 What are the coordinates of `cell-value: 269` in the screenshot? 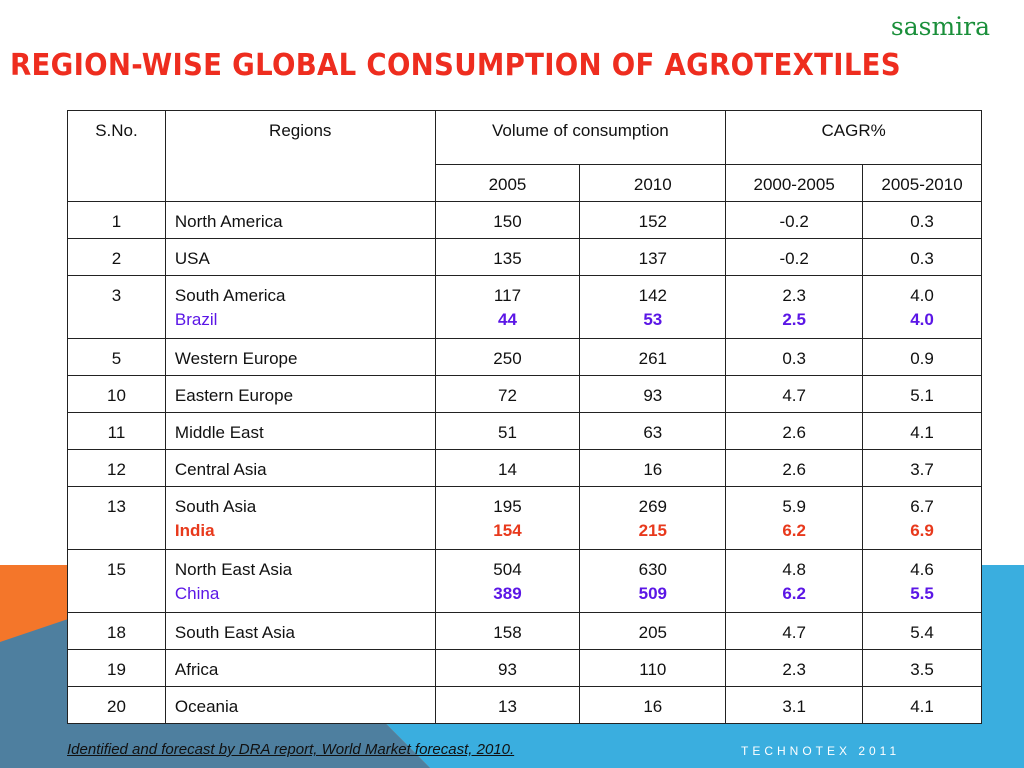 It's located at (652, 506).